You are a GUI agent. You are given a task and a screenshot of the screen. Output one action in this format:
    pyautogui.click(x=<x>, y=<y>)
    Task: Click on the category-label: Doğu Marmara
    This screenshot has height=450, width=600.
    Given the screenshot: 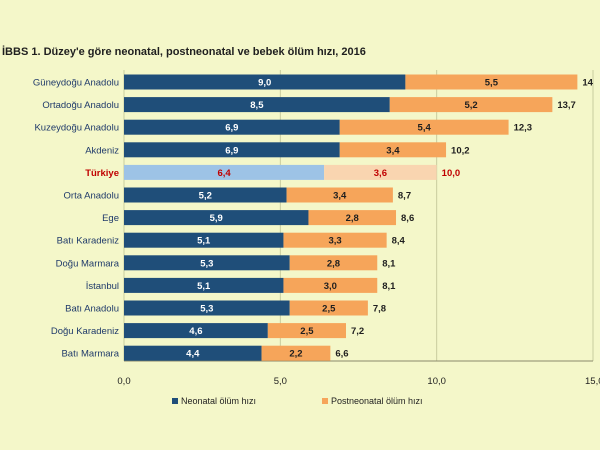 What is the action you would take?
    pyautogui.click(x=88, y=263)
    